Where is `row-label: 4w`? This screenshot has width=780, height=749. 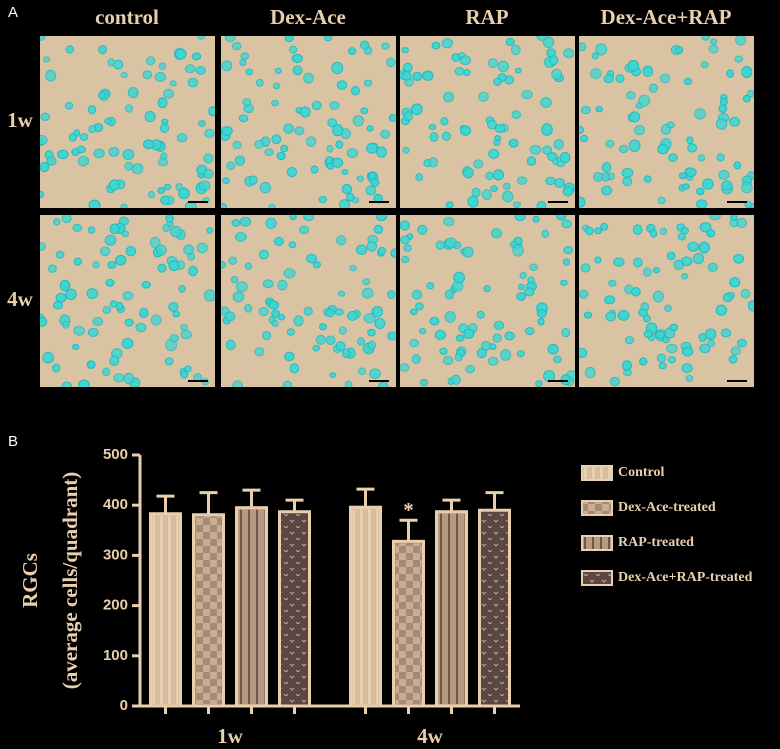 row-label: 4w is located at coordinates (20, 299).